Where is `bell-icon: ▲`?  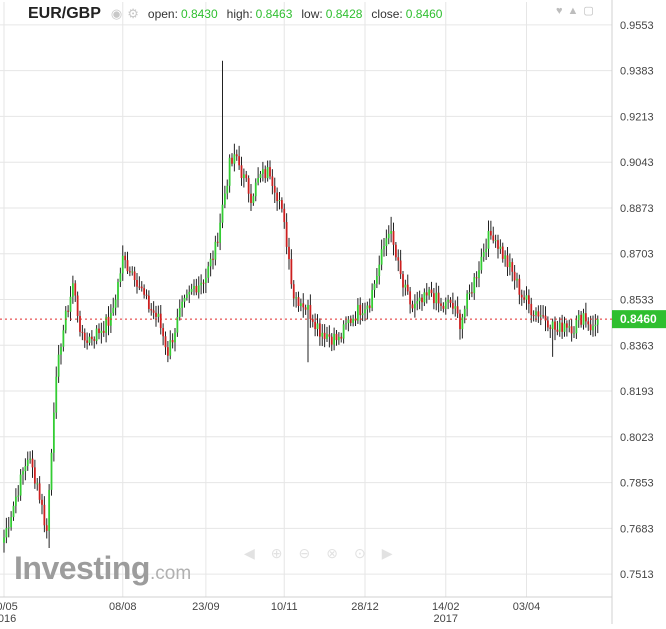
bell-icon: ▲ is located at coordinates (575, 11).